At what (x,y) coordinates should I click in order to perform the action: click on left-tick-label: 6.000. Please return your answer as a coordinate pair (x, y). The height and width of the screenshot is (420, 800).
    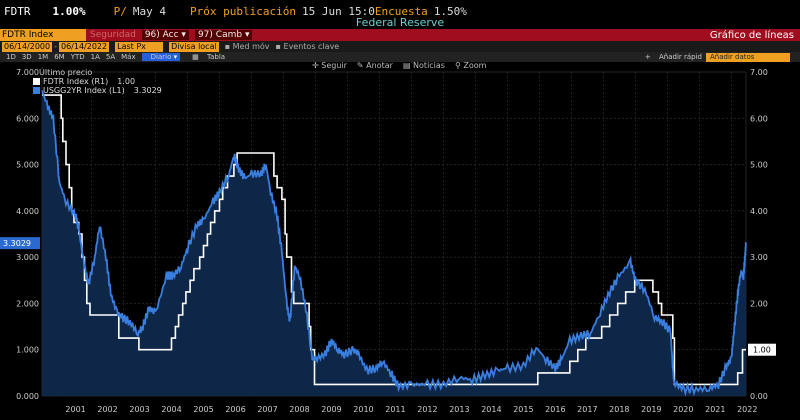
    Looking at the image, I should click on (27, 118).